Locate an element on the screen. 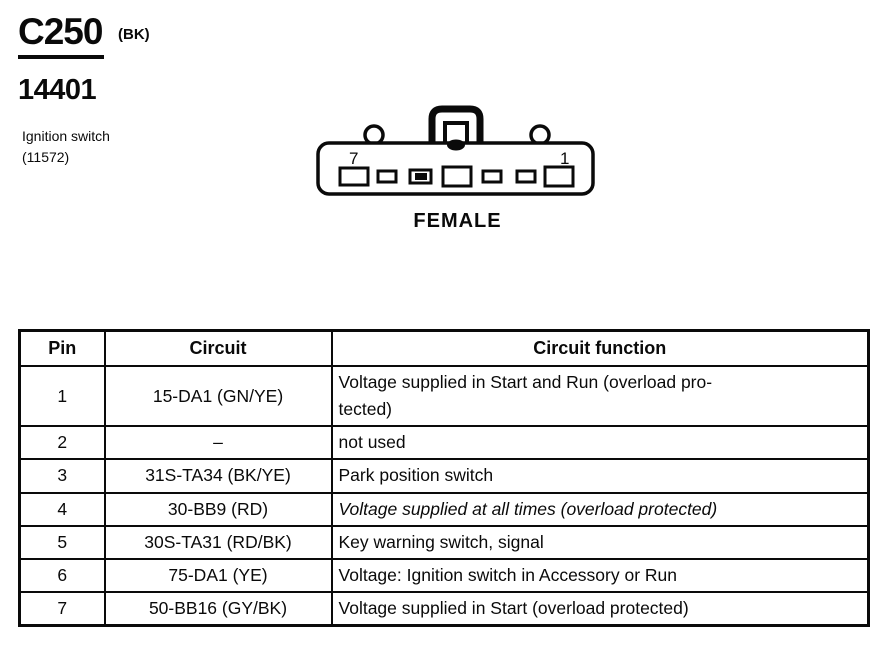 The height and width of the screenshot is (672, 886). connector-latch-icon is located at coordinates (456, 126).